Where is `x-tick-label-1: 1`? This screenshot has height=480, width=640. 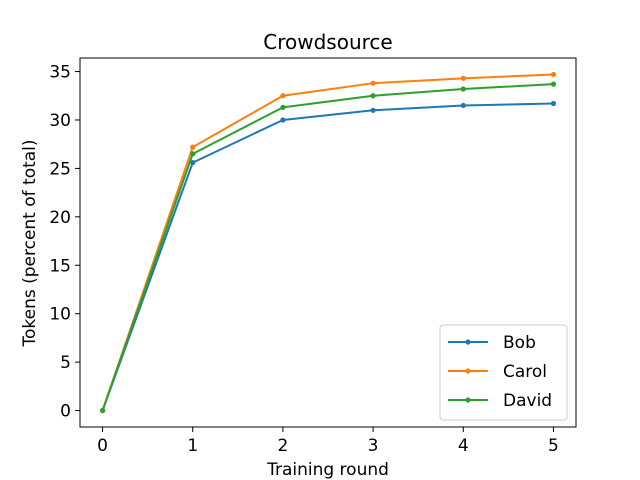 x-tick-label-1: 1 is located at coordinates (192, 446).